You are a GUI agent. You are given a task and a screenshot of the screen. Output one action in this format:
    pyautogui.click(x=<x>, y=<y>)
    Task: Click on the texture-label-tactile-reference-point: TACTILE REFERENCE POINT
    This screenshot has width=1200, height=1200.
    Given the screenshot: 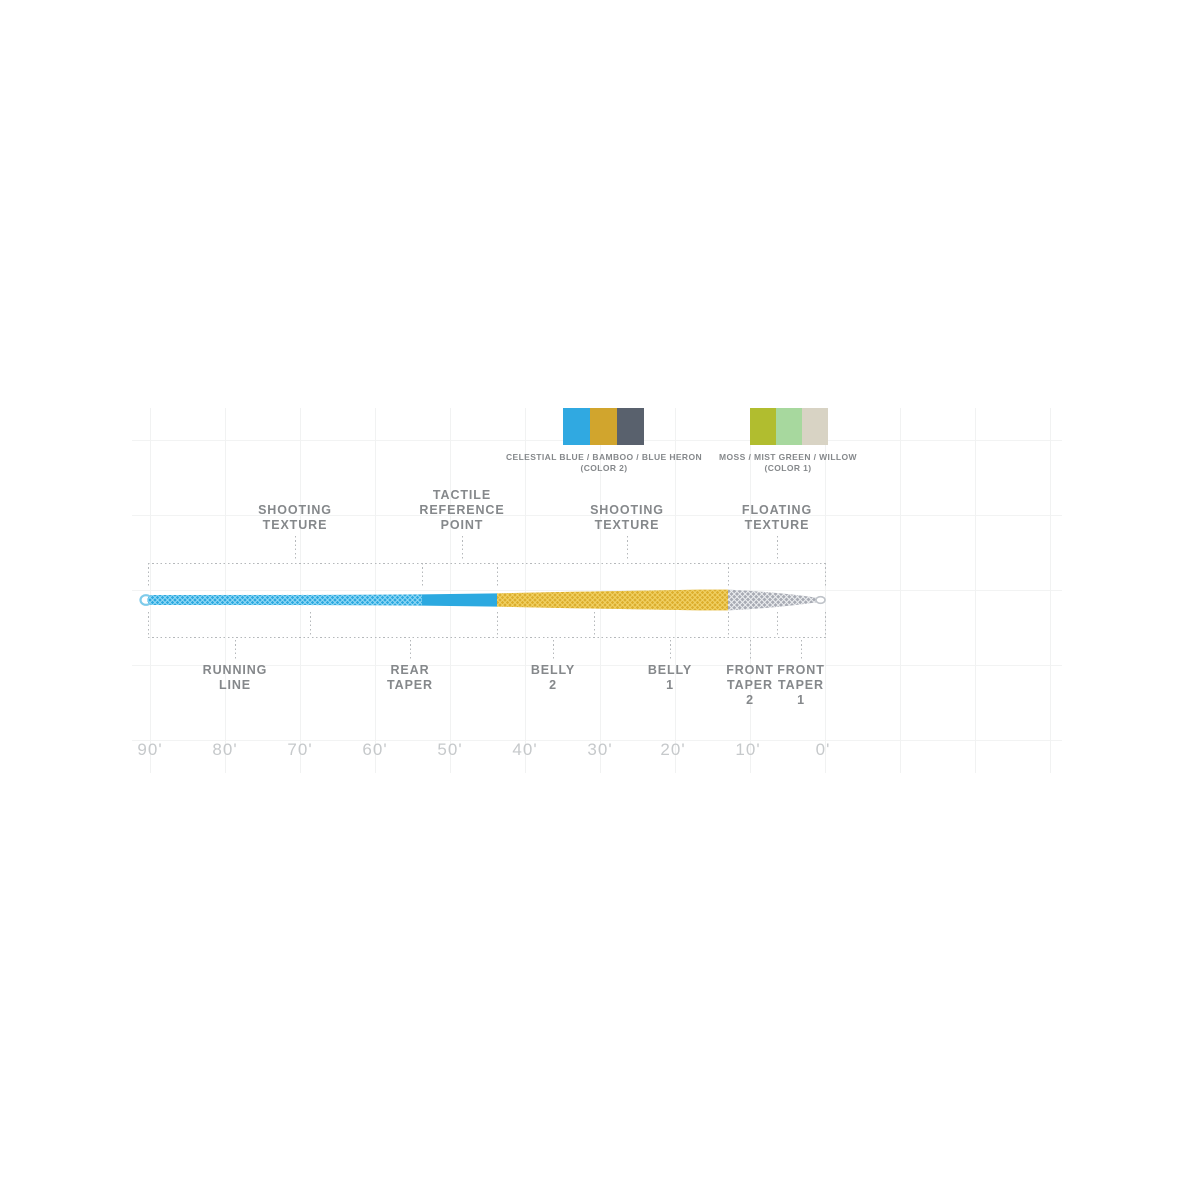 What is the action you would take?
    pyautogui.click(x=462, y=510)
    